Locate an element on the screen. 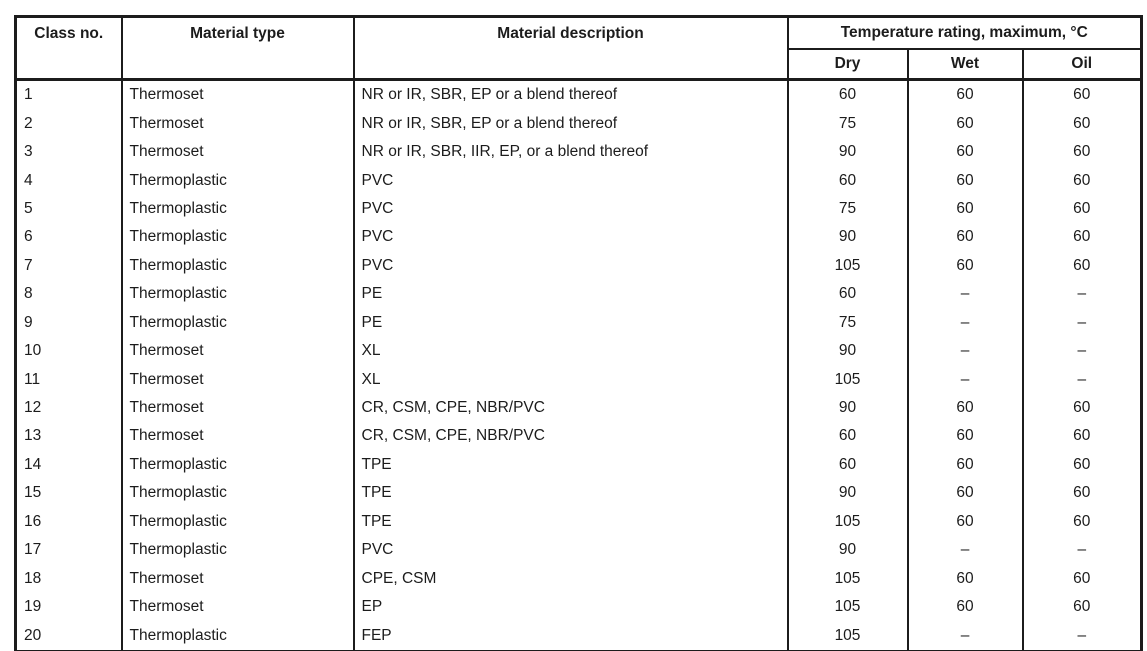 This screenshot has width=1147, height=651. table-row: 11 Thermoset XL 105– – is located at coordinates (578, 379).